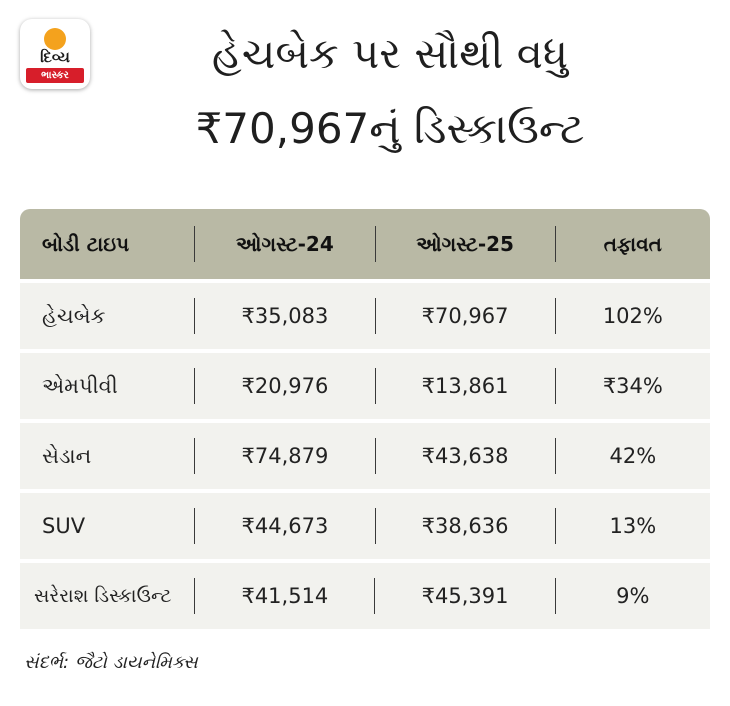 The height and width of the screenshot is (706, 730). Describe the element at coordinates (285, 244) in the screenshot. I see `header-aug-24: ઓગસ્ટ-24` at that location.